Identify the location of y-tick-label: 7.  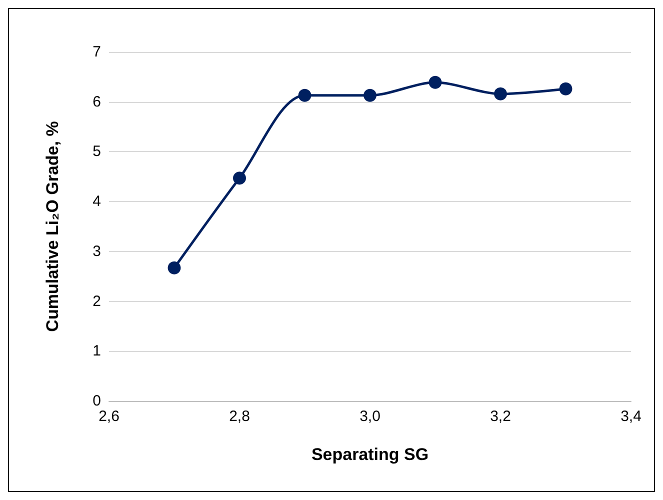
(96, 52).